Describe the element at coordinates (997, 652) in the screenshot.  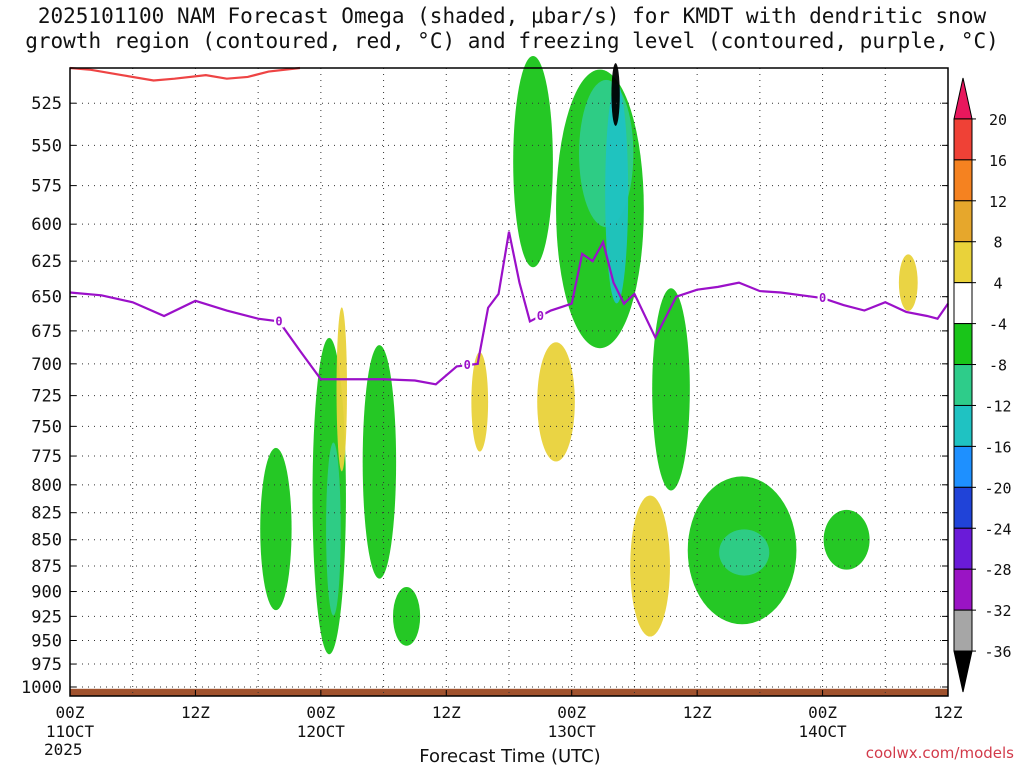
I see `colorbar-label-13: -36` at that location.